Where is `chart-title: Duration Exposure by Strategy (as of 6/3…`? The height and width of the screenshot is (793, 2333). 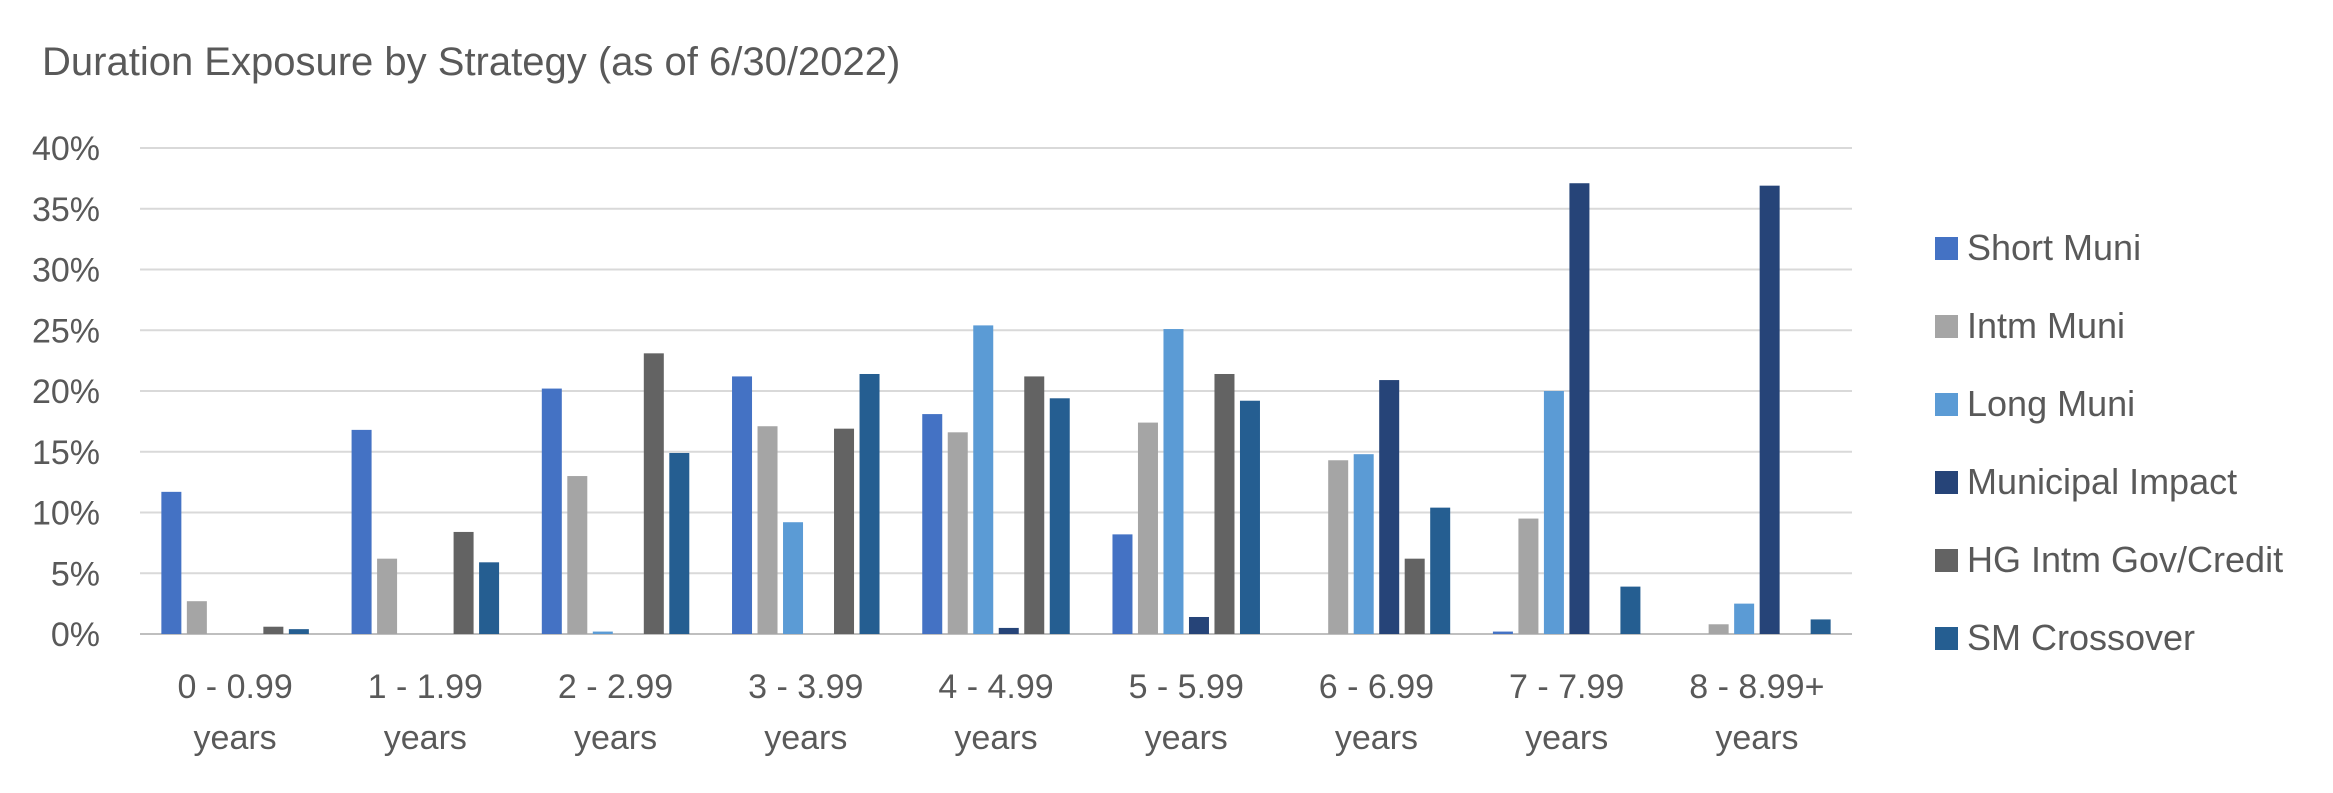 chart-title: Duration Exposure by Strategy (as of 6/3… is located at coordinates (471, 62).